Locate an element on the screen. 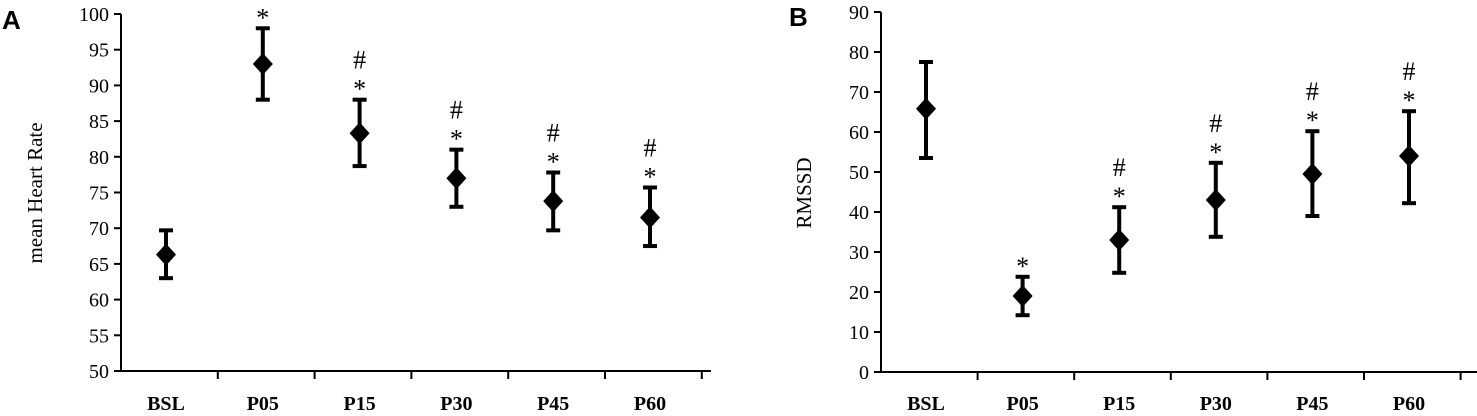  y-tick-label: 30 is located at coordinates (859, 253).